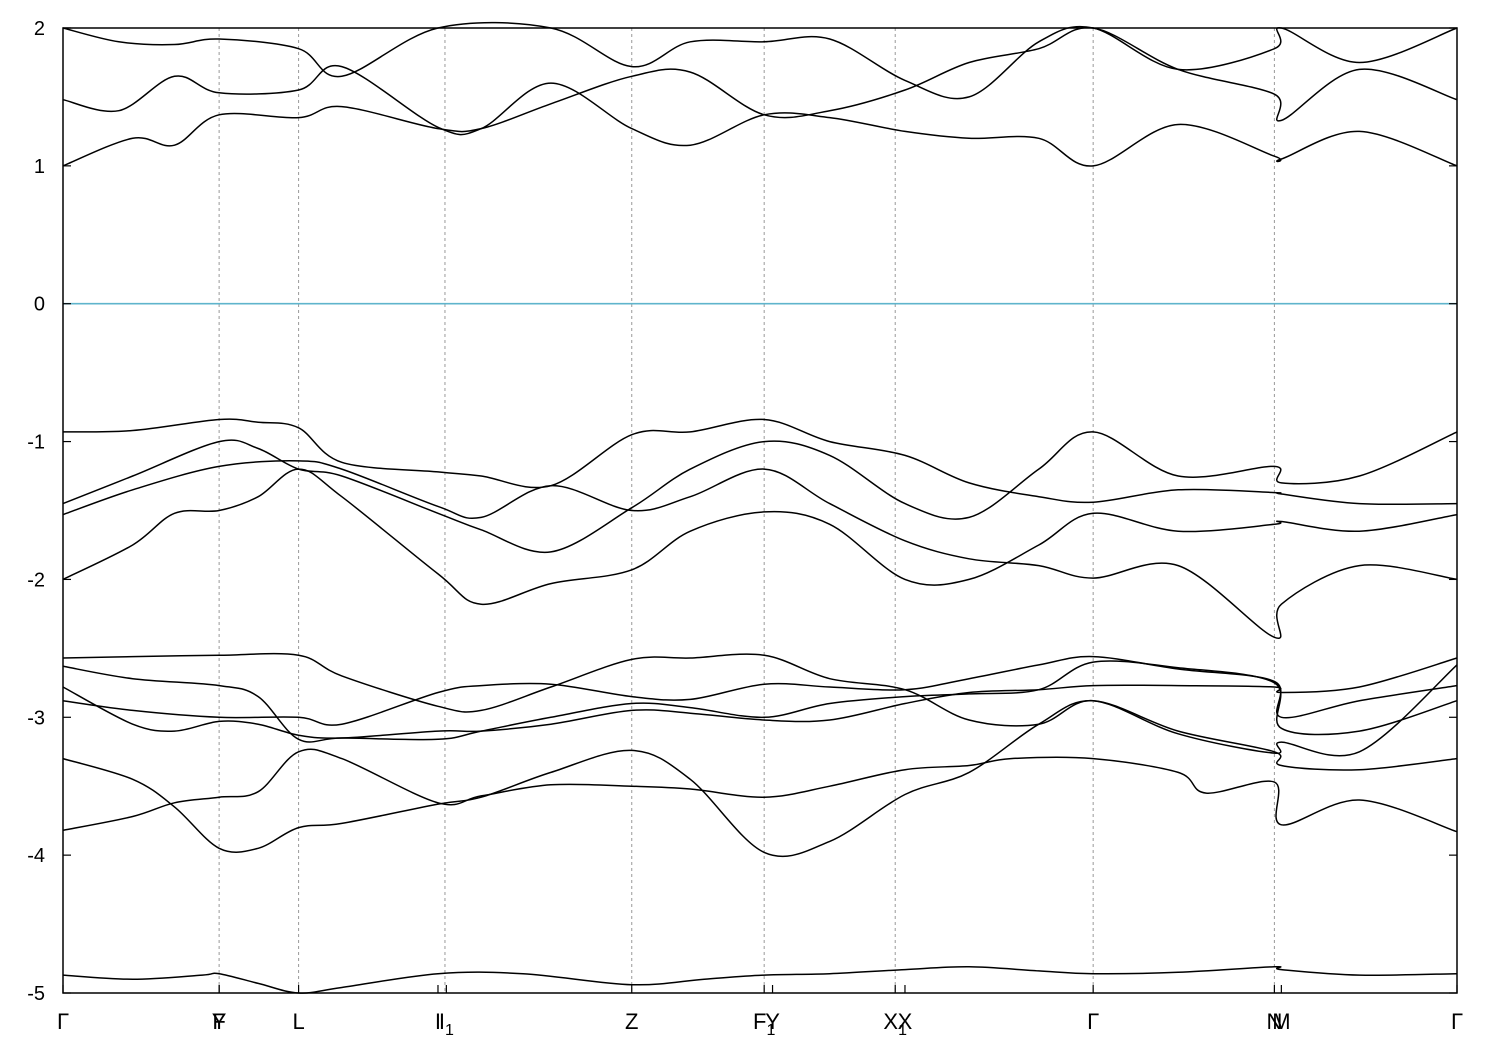 Image resolution: width=1500 pixels, height=1050 pixels. I want to click on xtick-subscript-9: 1, so click(902, 1030).